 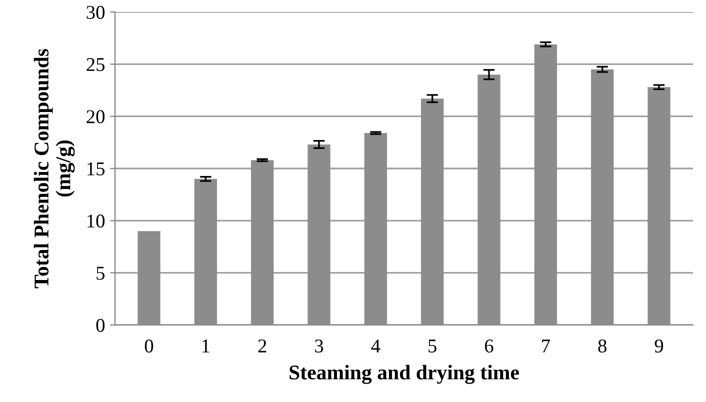 I want to click on y-tick-label: 20, so click(x=95, y=117).